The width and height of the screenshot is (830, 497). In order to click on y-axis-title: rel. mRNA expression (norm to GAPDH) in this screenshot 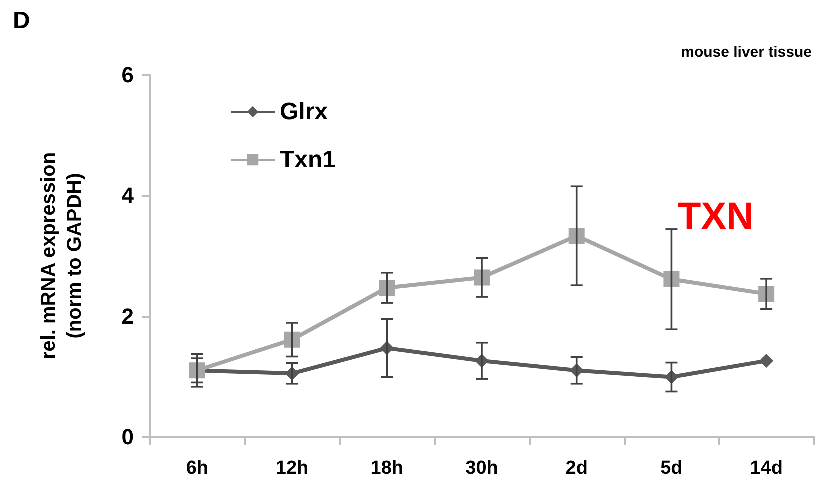, I will do `click(62, 256)`.